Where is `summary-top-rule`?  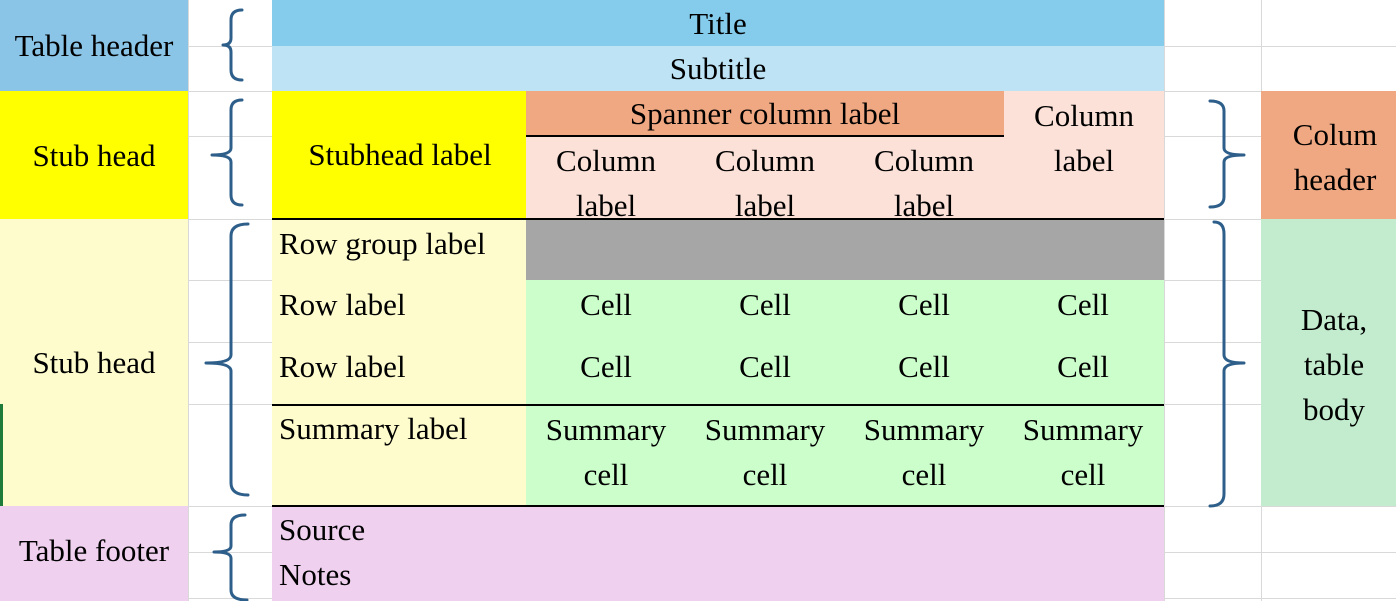 summary-top-rule is located at coordinates (718, 405).